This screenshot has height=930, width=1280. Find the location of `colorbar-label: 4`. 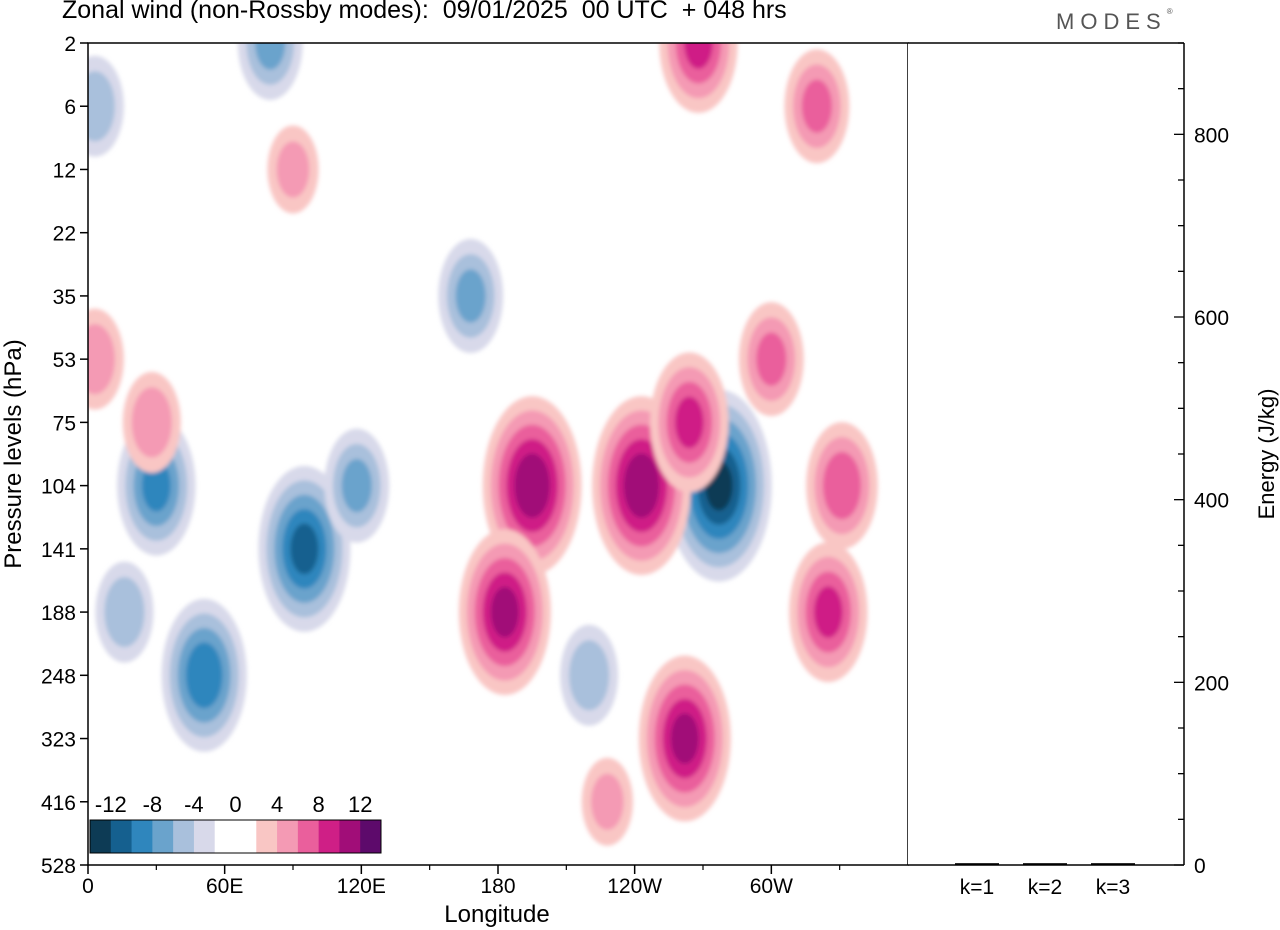

colorbar-label: 4 is located at coordinates (277, 804).